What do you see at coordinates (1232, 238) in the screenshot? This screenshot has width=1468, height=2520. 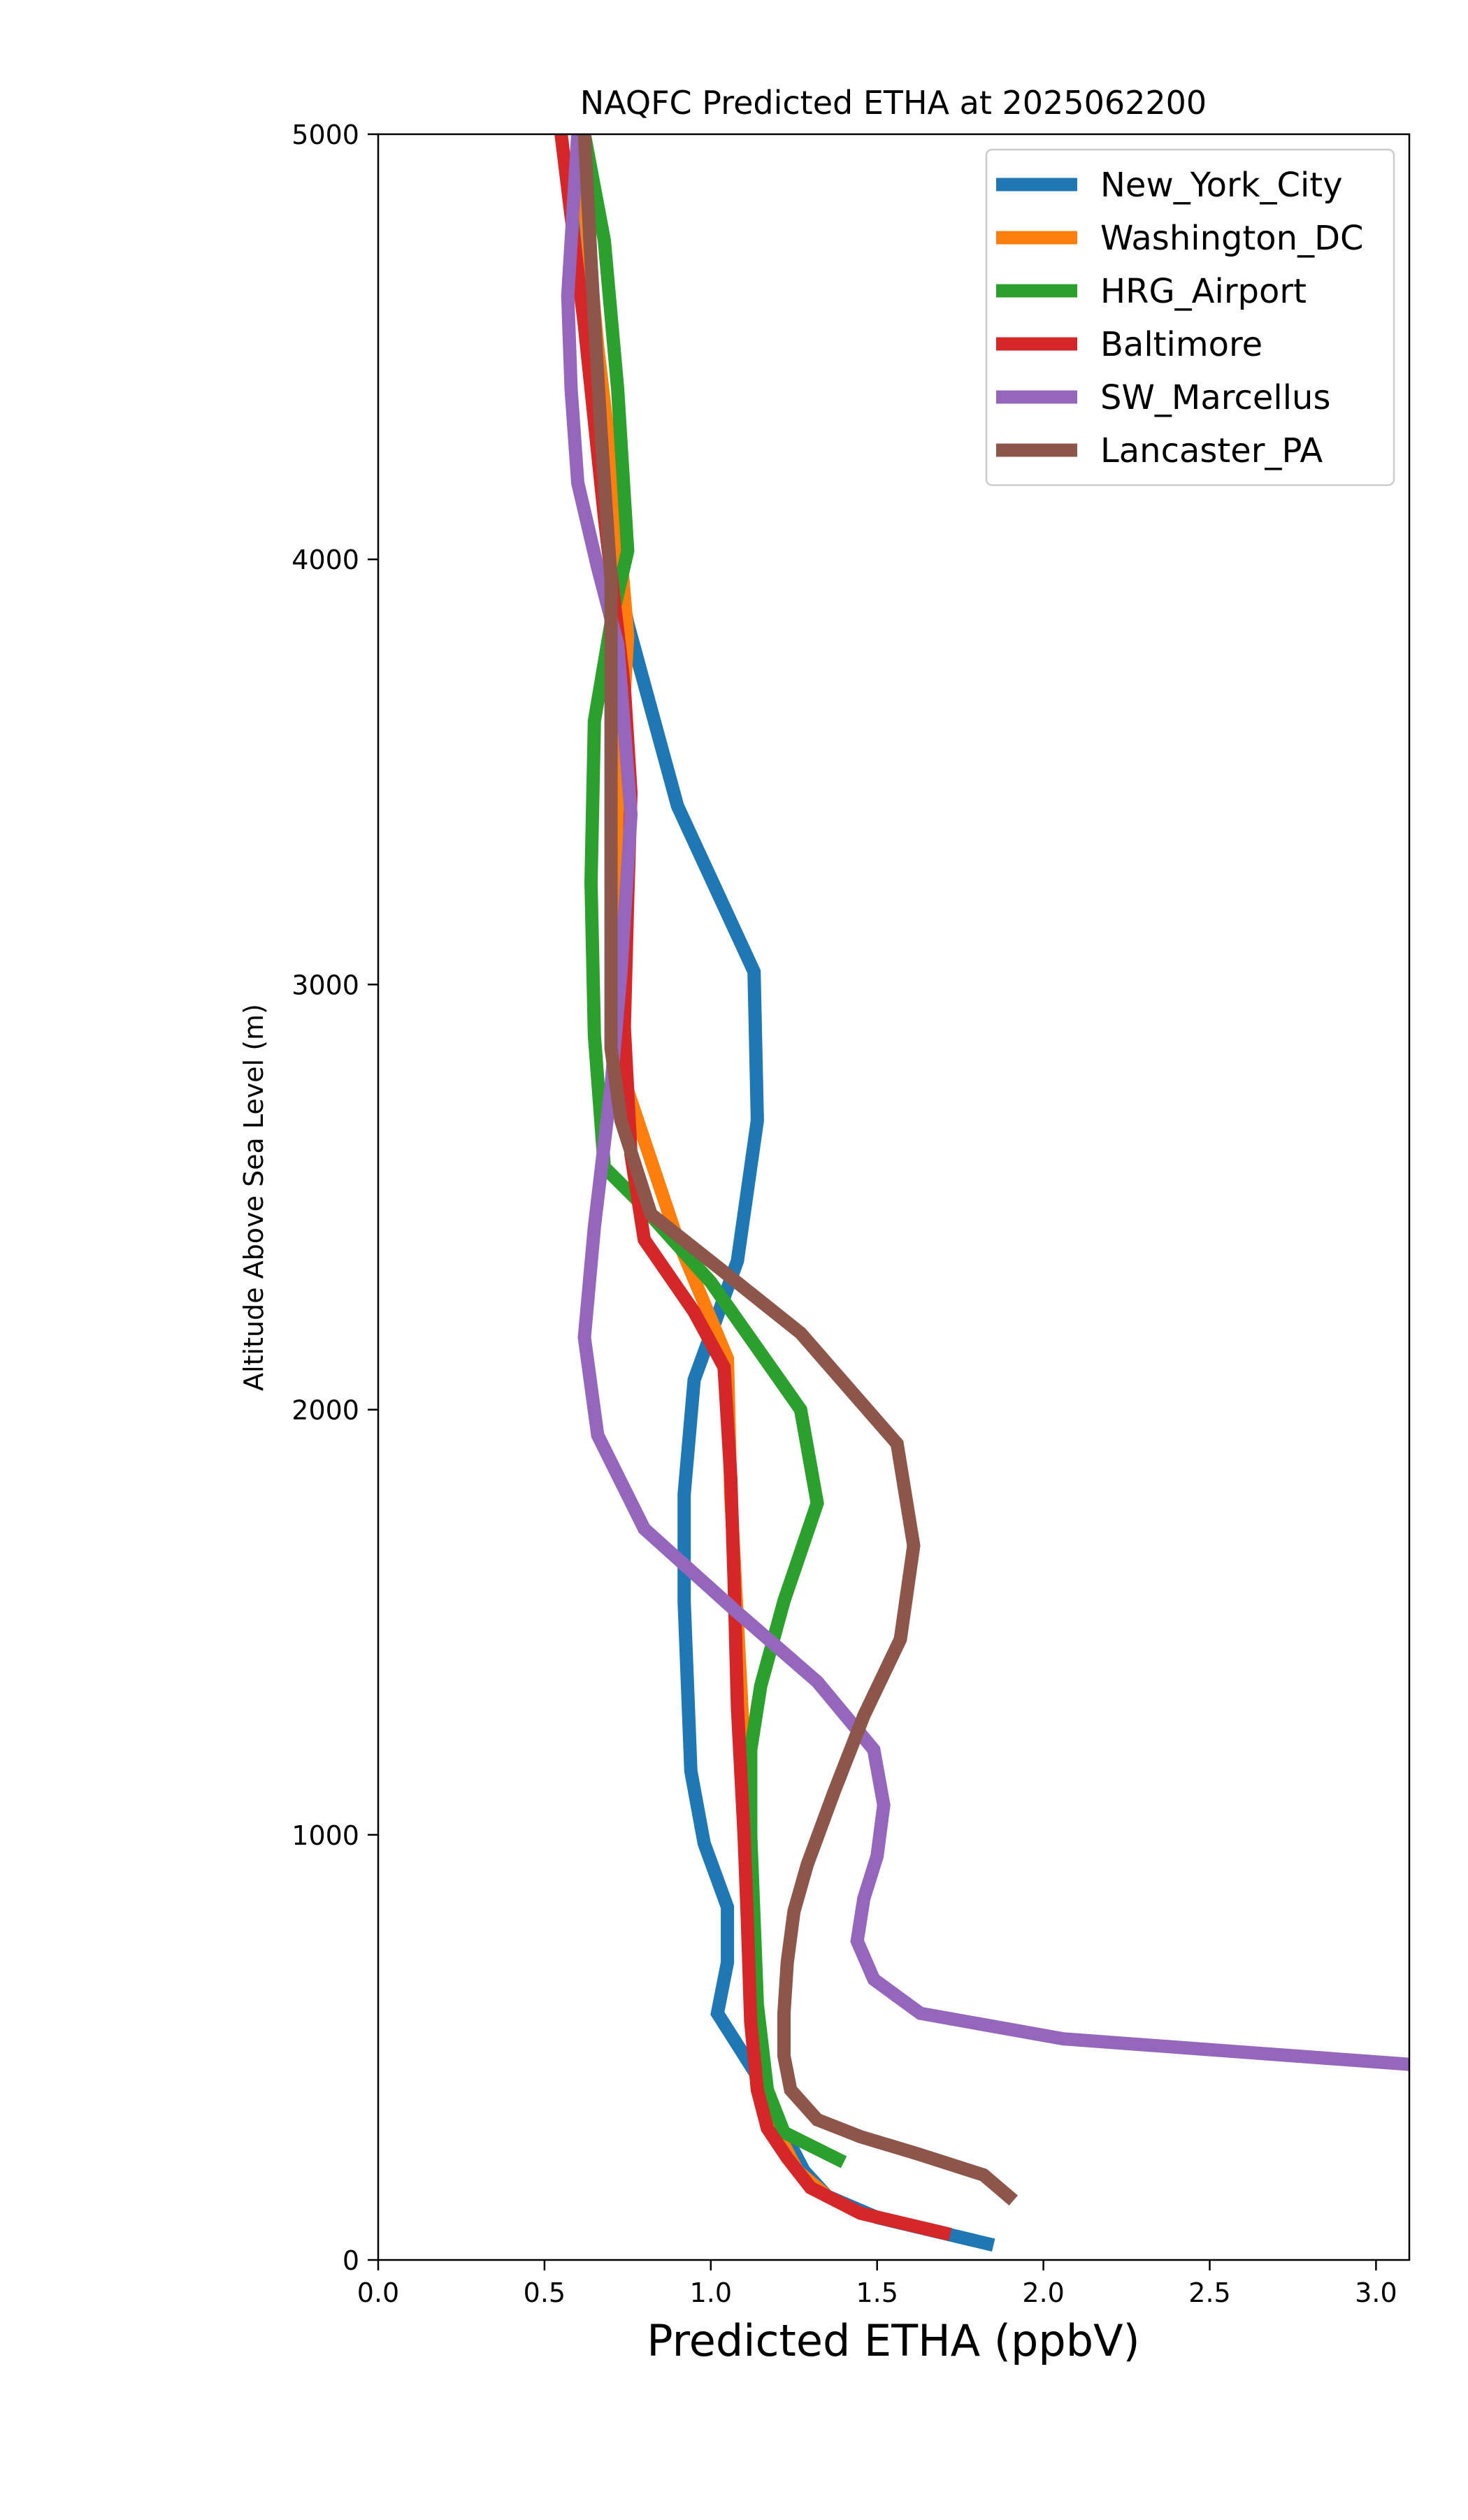 I see `legend-label-washington-dc: Washington_DC` at bounding box center [1232, 238].